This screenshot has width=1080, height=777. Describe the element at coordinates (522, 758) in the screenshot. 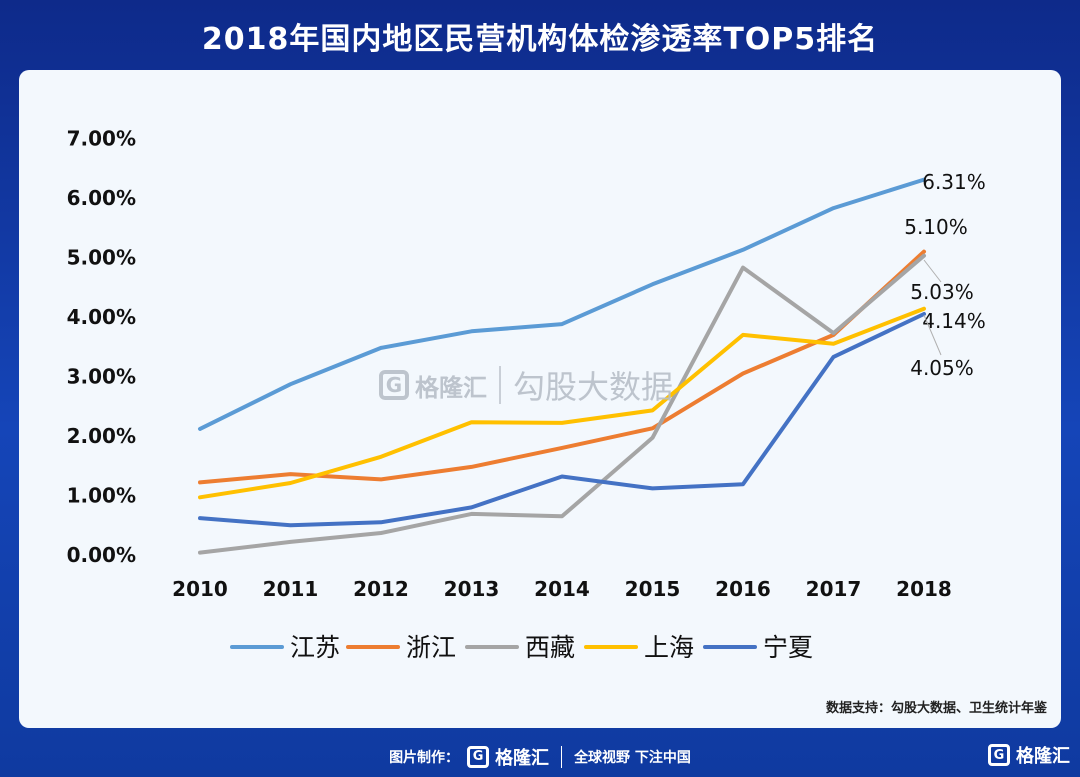

I see `footer-brand: 格隆汇` at that location.